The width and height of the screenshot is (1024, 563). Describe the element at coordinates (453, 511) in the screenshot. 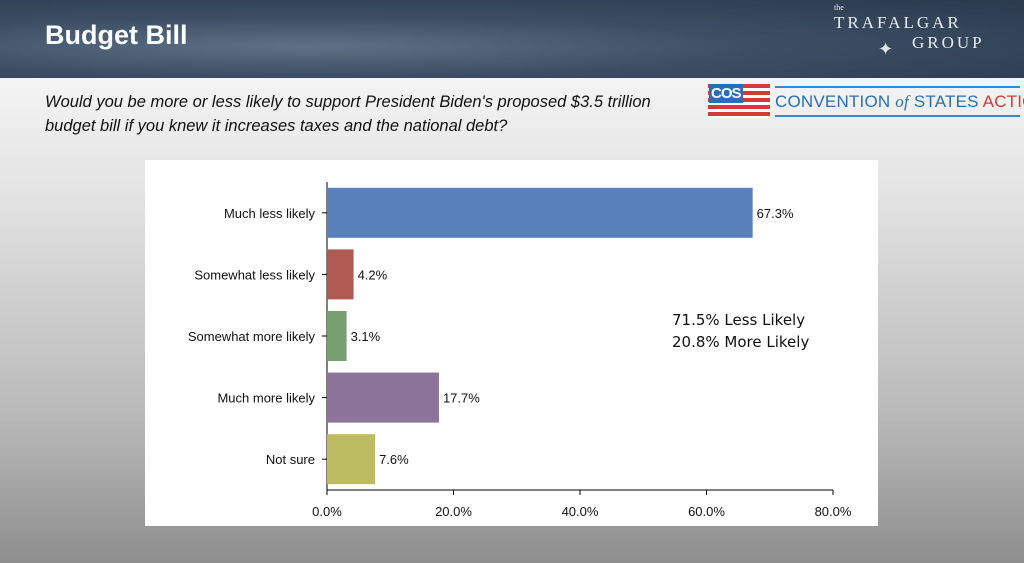

I see `x-tick-label: 20.0%` at that location.